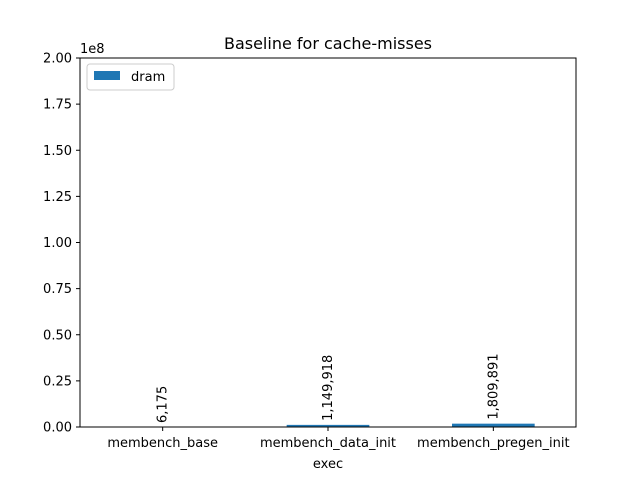 Image resolution: width=640 pixels, height=484 pixels. What do you see at coordinates (493, 386) in the screenshot?
I see `data-label-3: 1,809,891` at bounding box center [493, 386].